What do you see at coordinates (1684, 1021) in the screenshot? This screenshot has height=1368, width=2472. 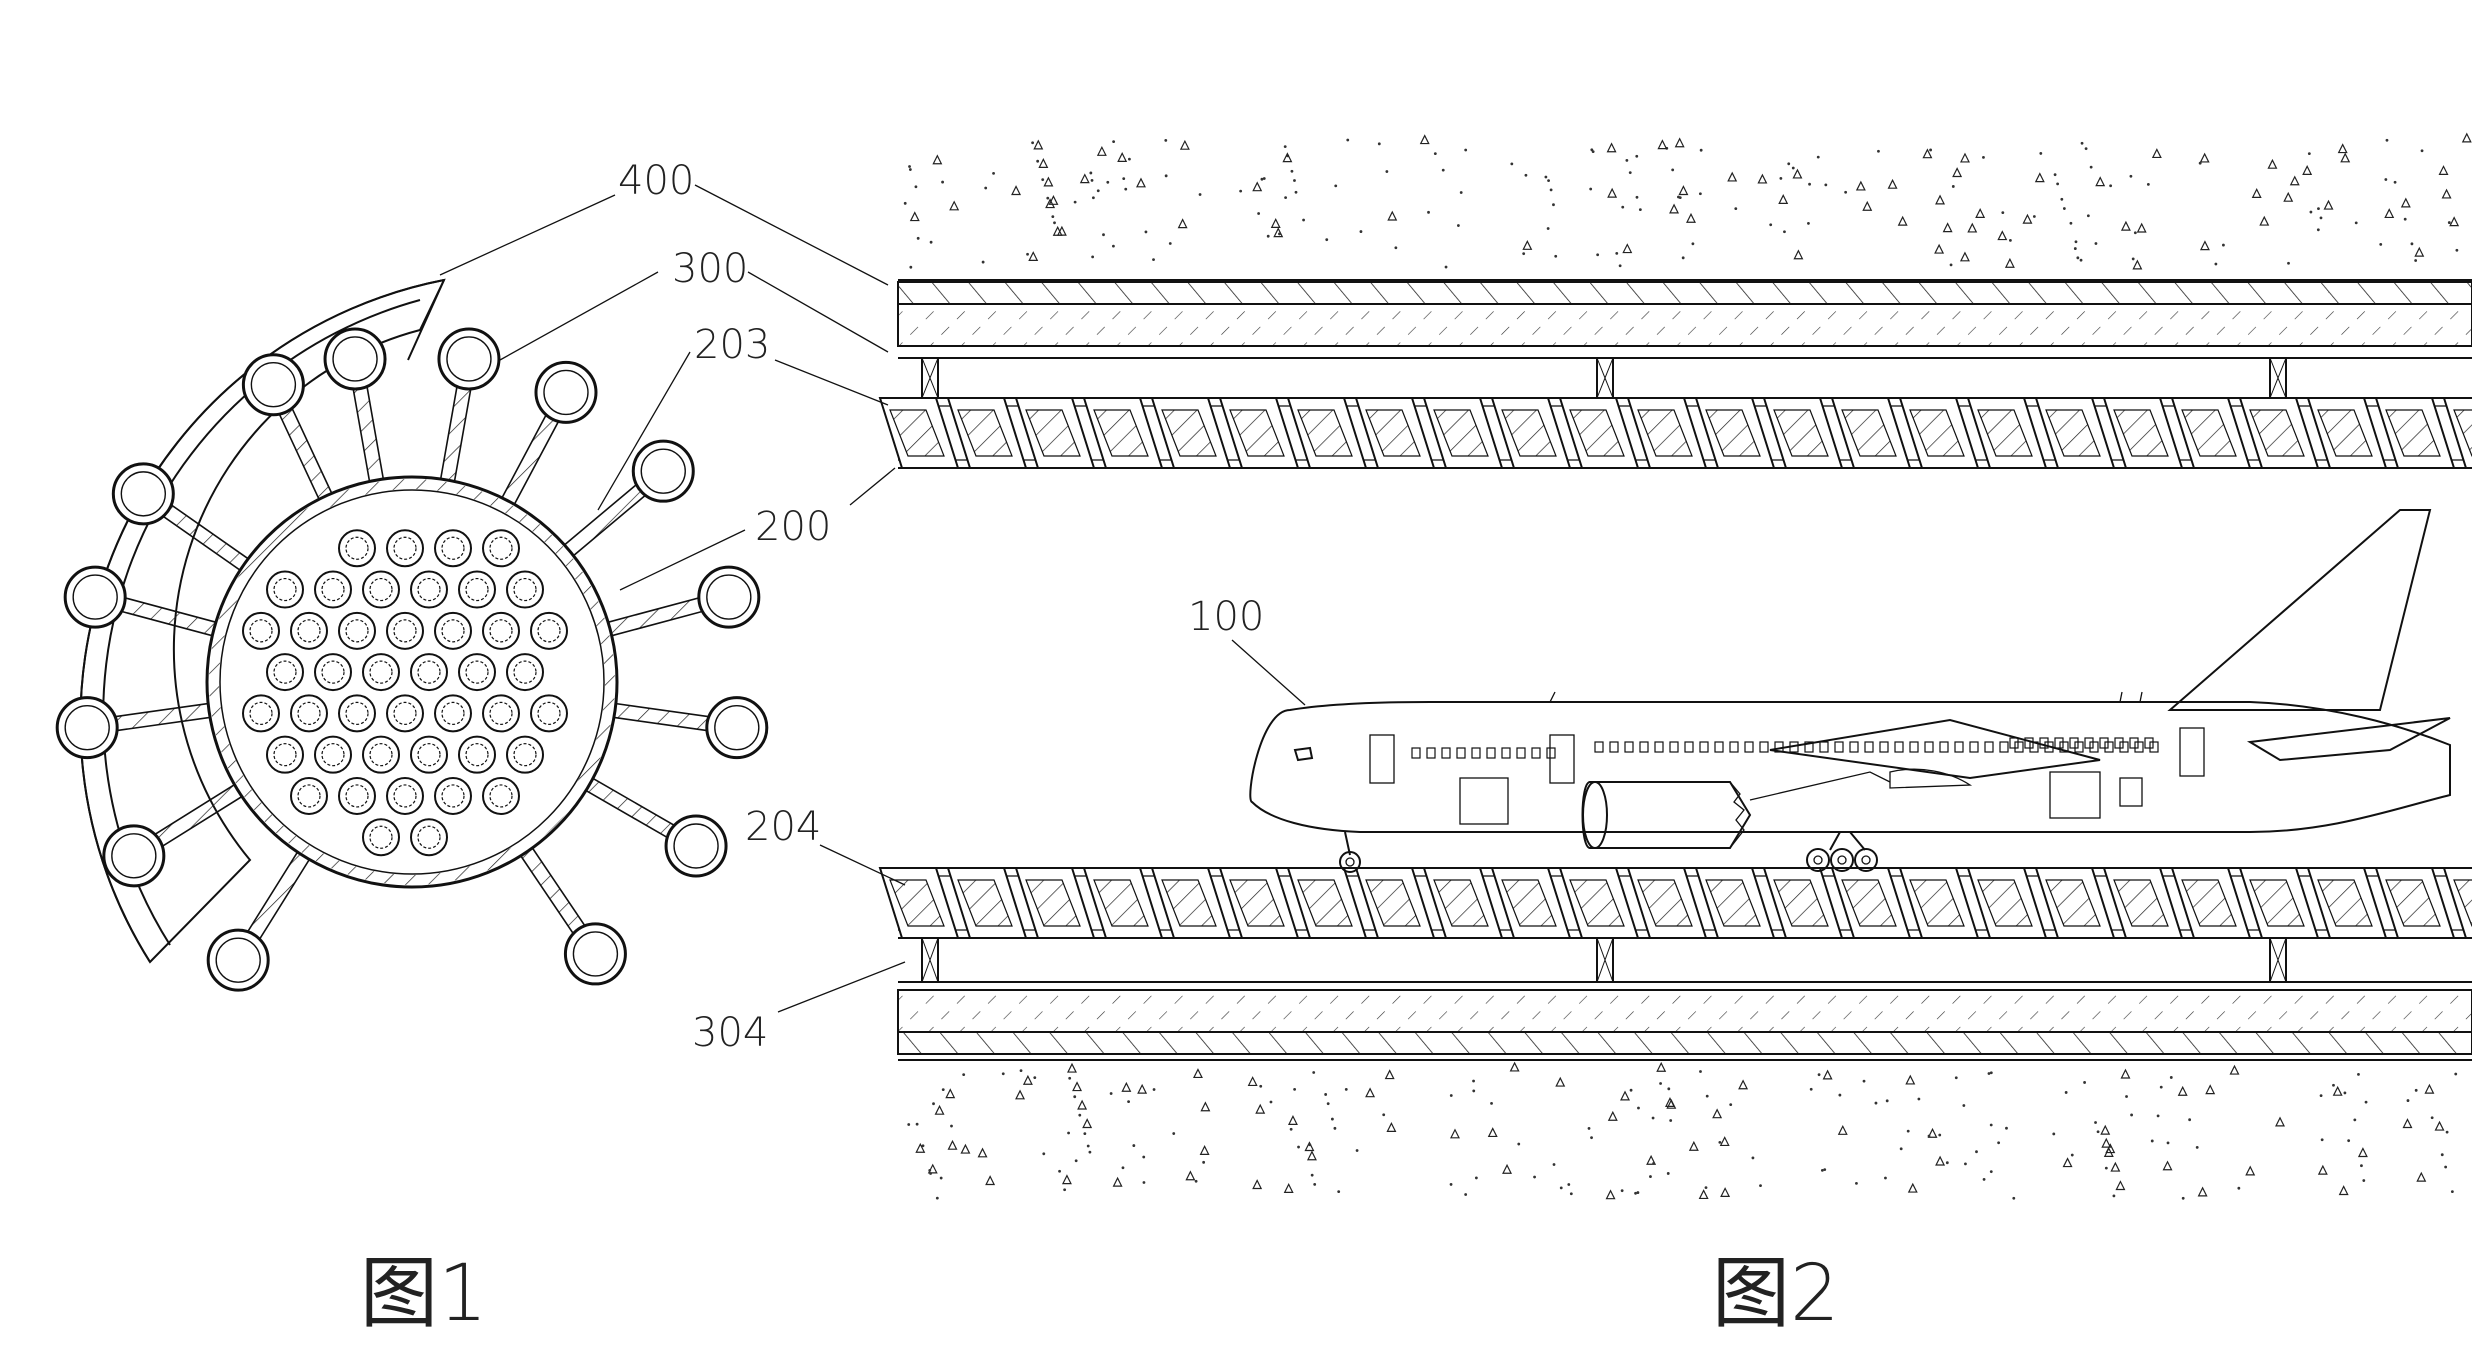 I see `bottom-wall` at bounding box center [1684, 1021].